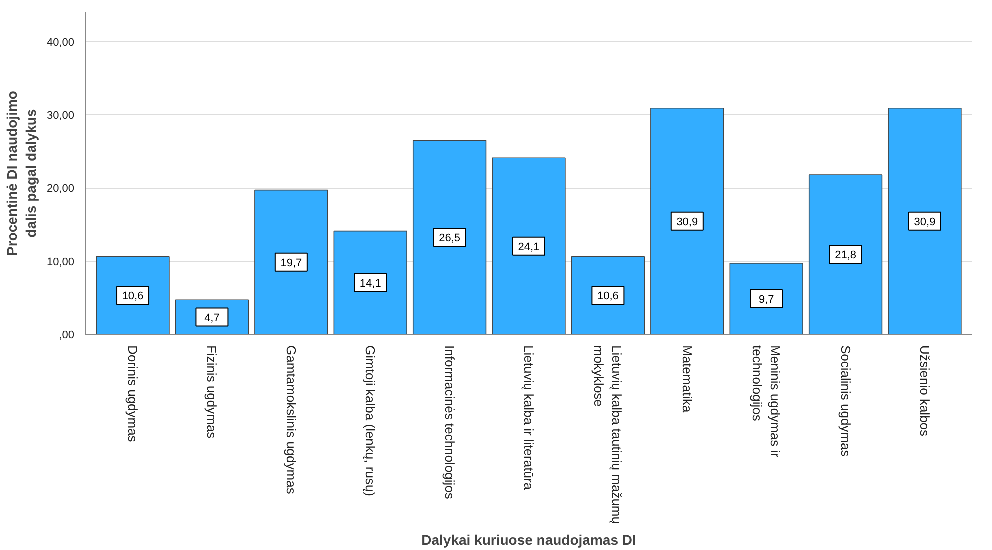  I want to click on data-label: 19,7, so click(291, 263).